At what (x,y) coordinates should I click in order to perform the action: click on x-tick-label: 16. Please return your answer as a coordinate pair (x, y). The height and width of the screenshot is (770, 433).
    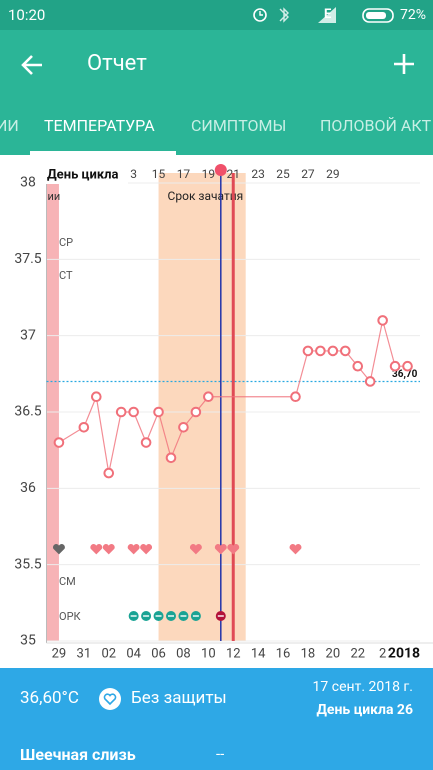
    Looking at the image, I should click on (283, 653).